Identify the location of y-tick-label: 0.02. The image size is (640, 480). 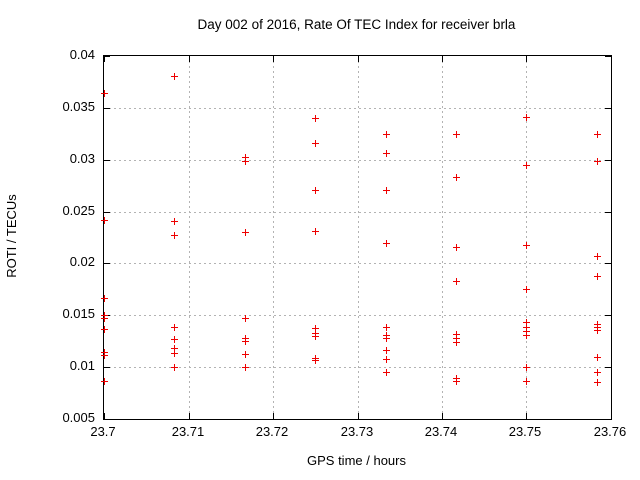
(82, 261).